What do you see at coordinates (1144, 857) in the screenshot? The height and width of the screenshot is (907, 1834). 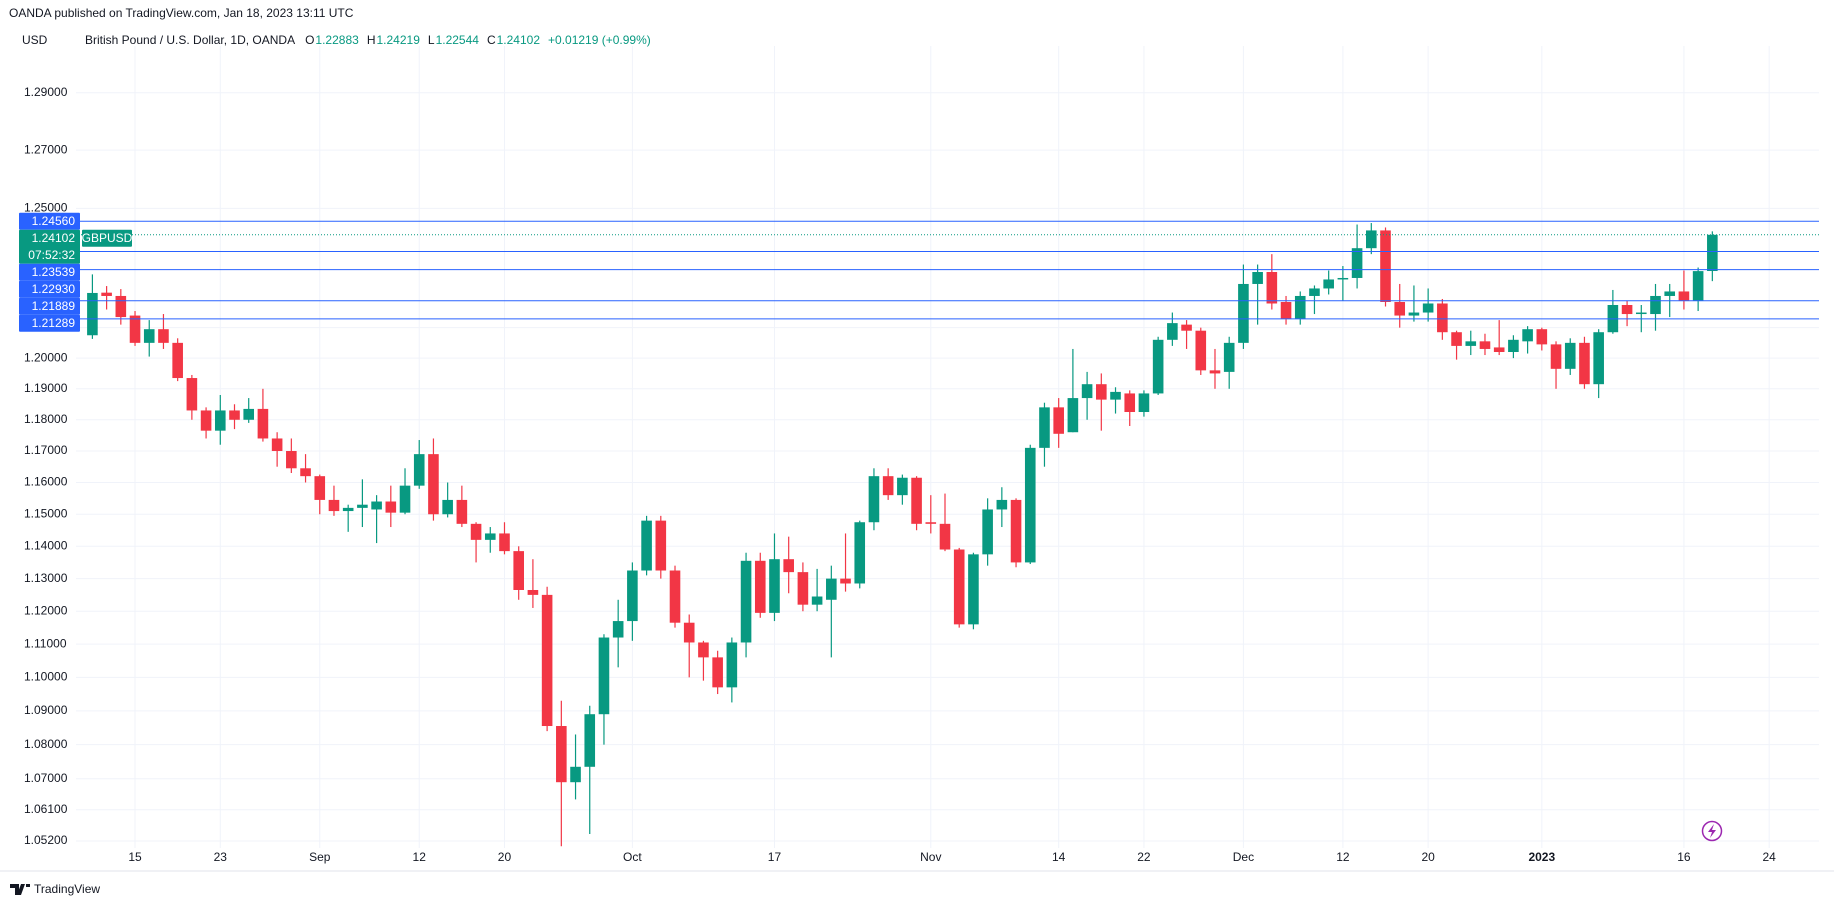 I see `x-tick-label: 22` at bounding box center [1144, 857].